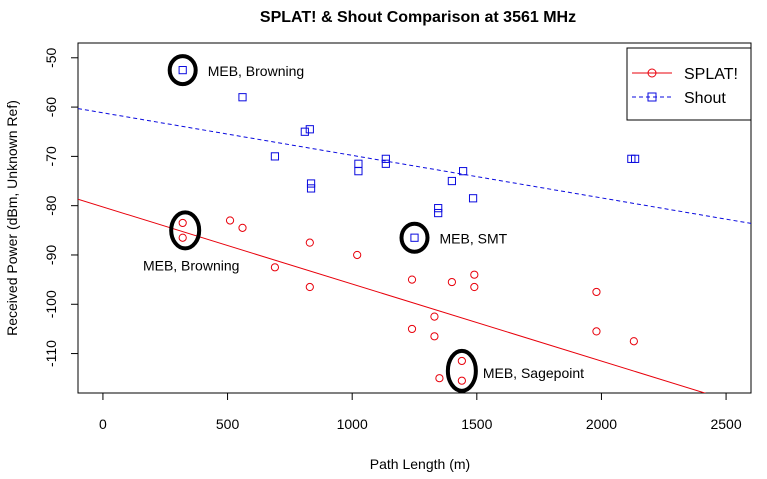  What do you see at coordinates (60, 207) in the screenshot?
I see `y-axis: -50 -60 -70 -80 -90 -100 -110` at bounding box center [60, 207].